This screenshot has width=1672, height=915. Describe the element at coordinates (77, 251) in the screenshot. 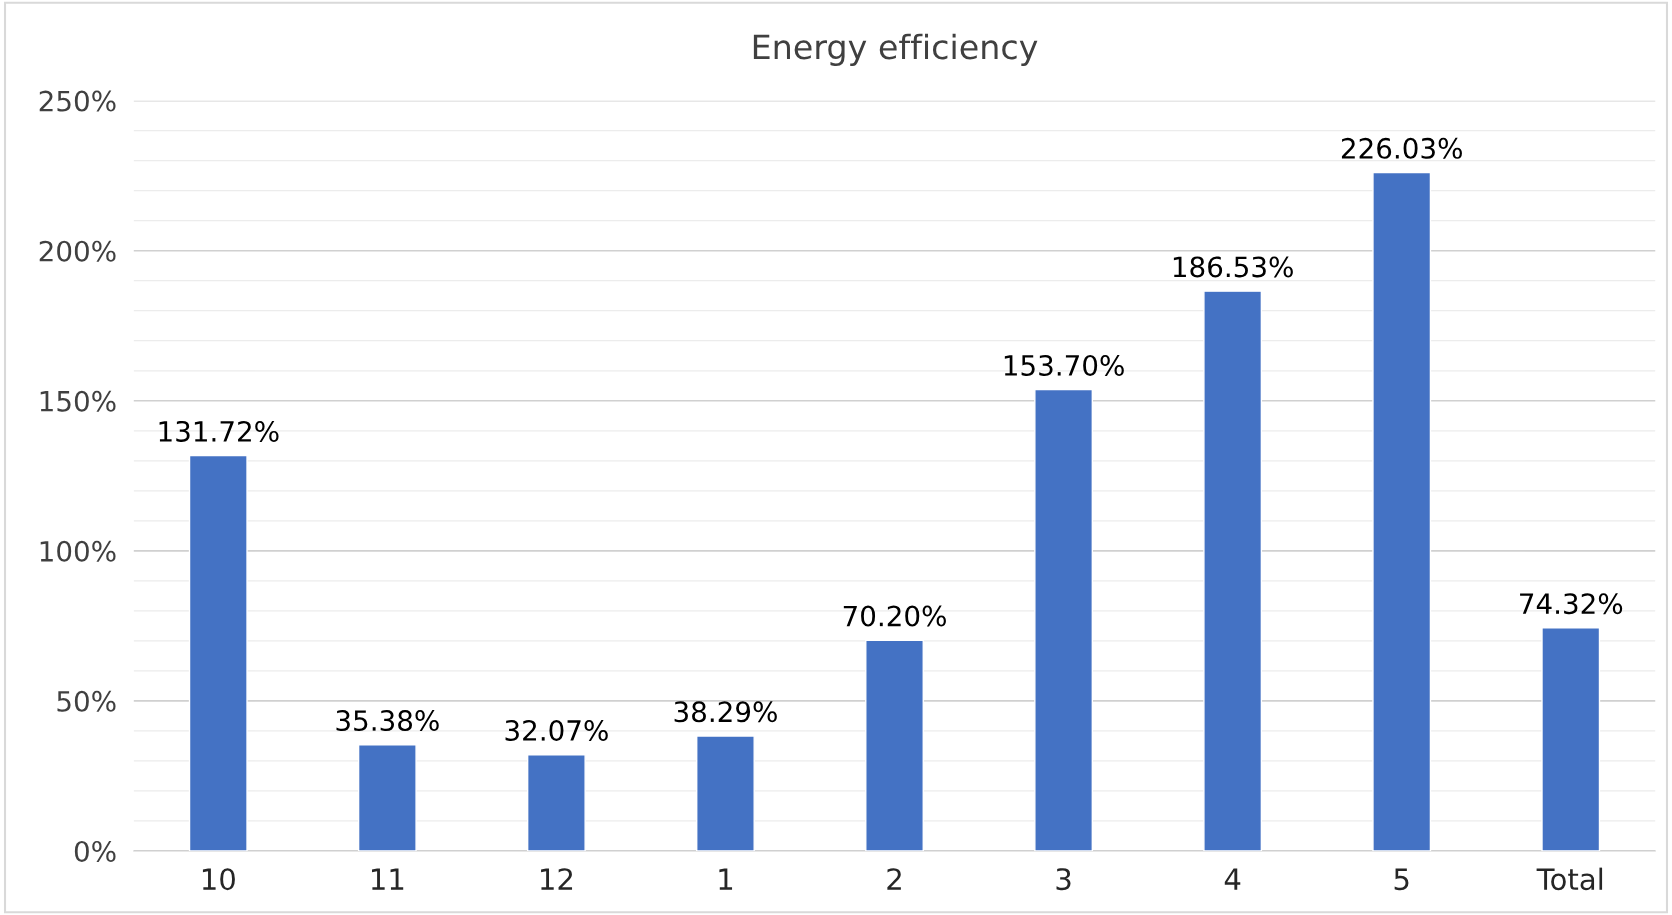

I see `y-tick-label: 200%` at that location.